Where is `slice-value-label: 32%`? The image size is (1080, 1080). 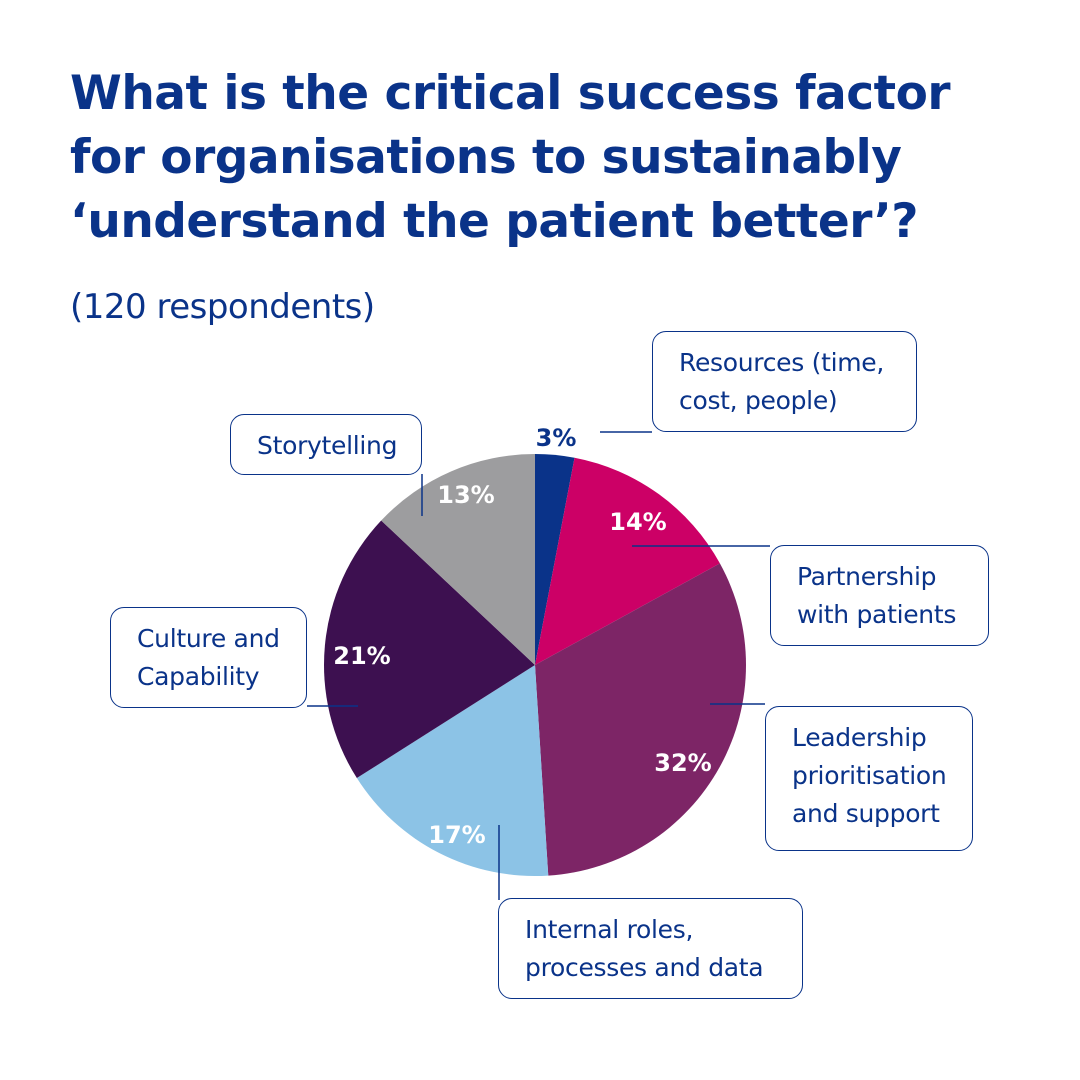 slice-value-label: 32% is located at coordinates (682, 763).